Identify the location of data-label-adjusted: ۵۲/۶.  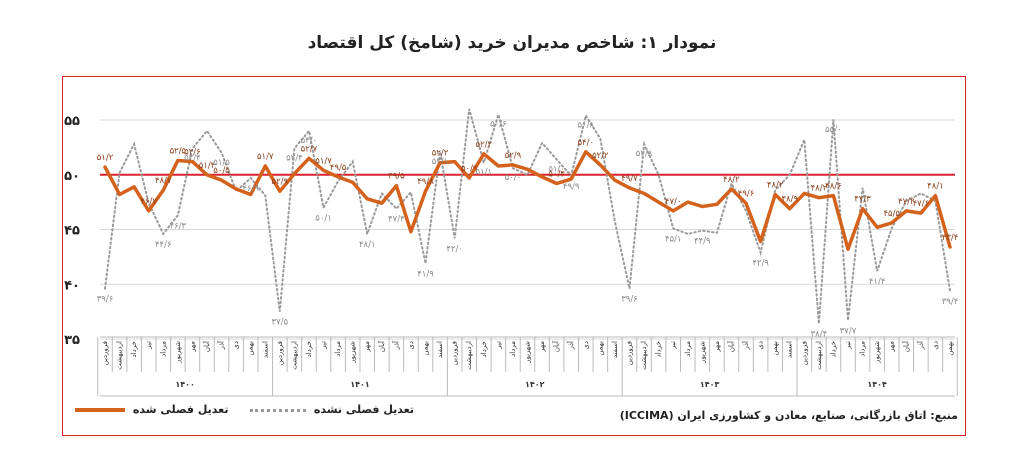
(192, 153).